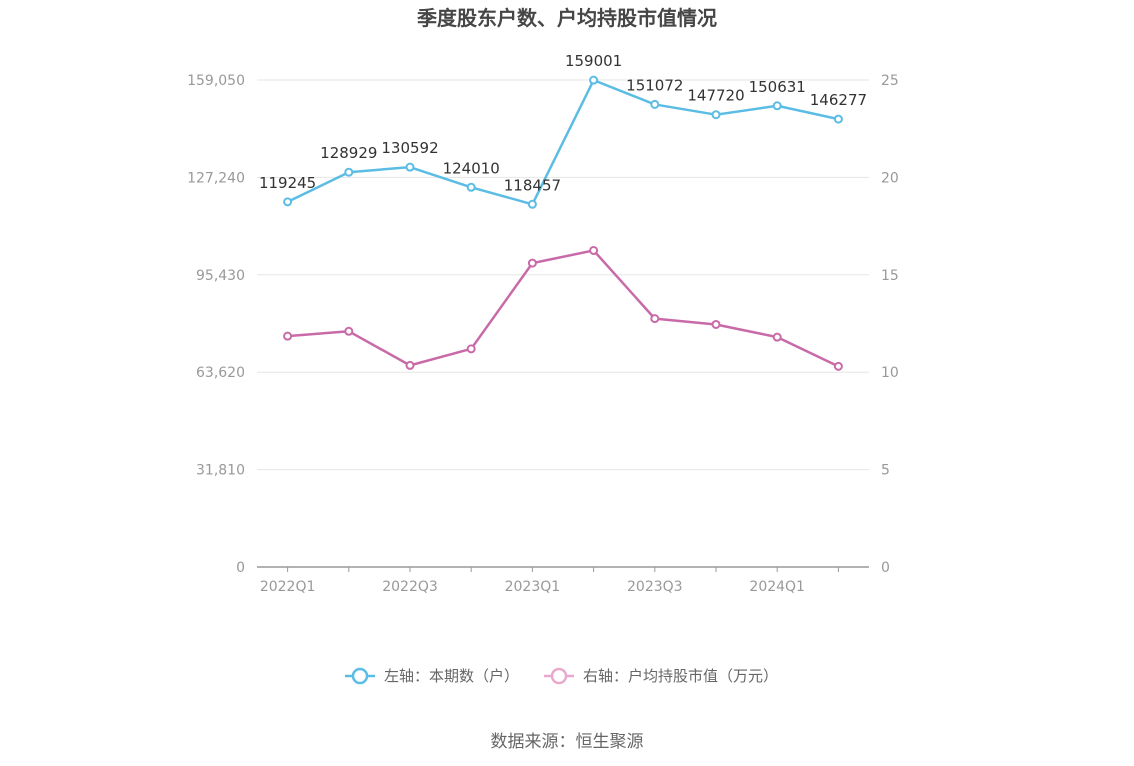  What do you see at coordinates (220, 276) in the screenshot?
I see `left-tick-label: 95,430` at bounding box center [220, 276].